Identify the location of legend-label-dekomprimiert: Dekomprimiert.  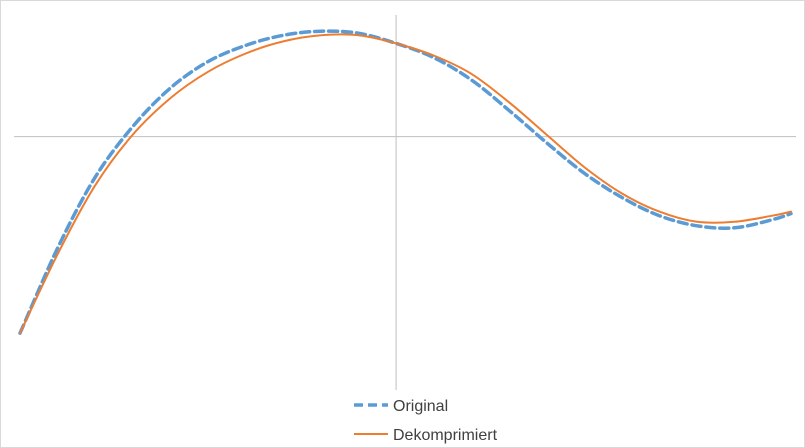
(445, 435).